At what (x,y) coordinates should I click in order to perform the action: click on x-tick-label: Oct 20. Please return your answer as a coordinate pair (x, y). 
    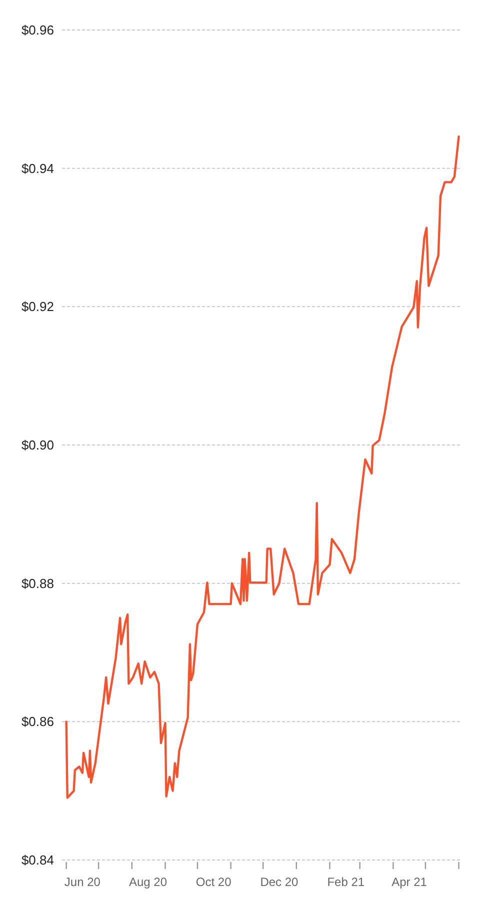
    Looking at the image, I should click on (214, 882).